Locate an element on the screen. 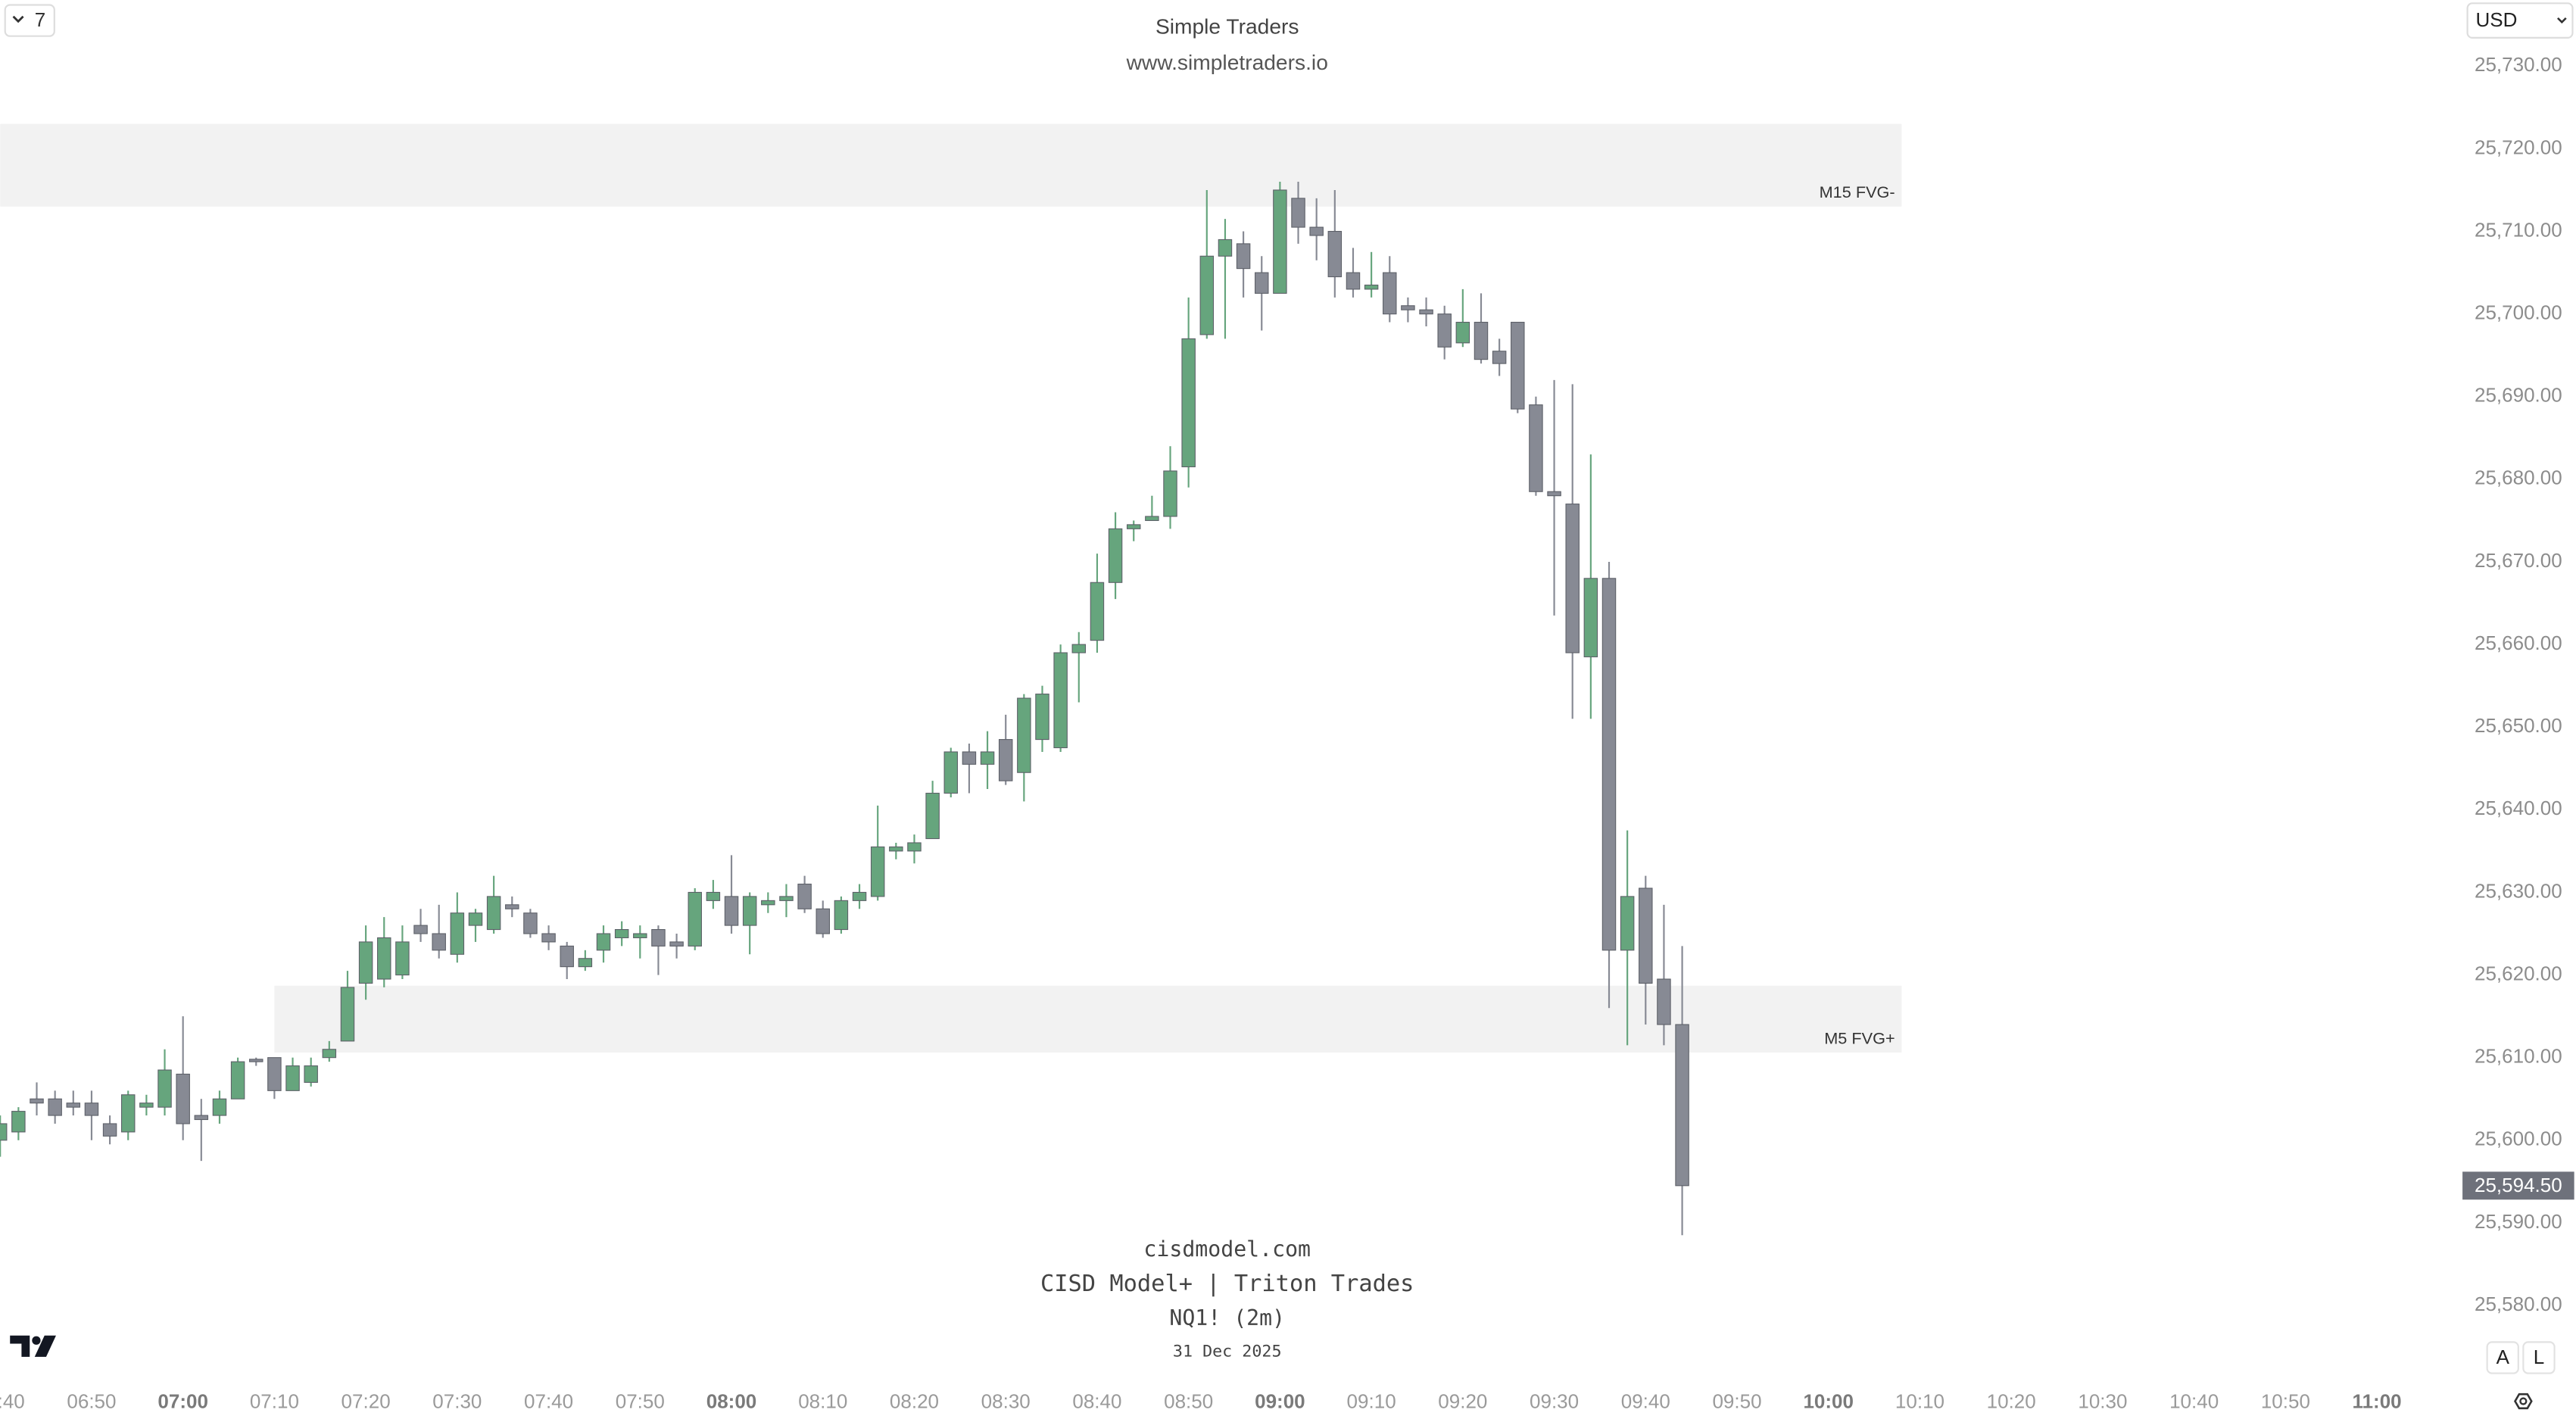  x-tick-label: 10:00 is located at coordinates (1828, 1401).